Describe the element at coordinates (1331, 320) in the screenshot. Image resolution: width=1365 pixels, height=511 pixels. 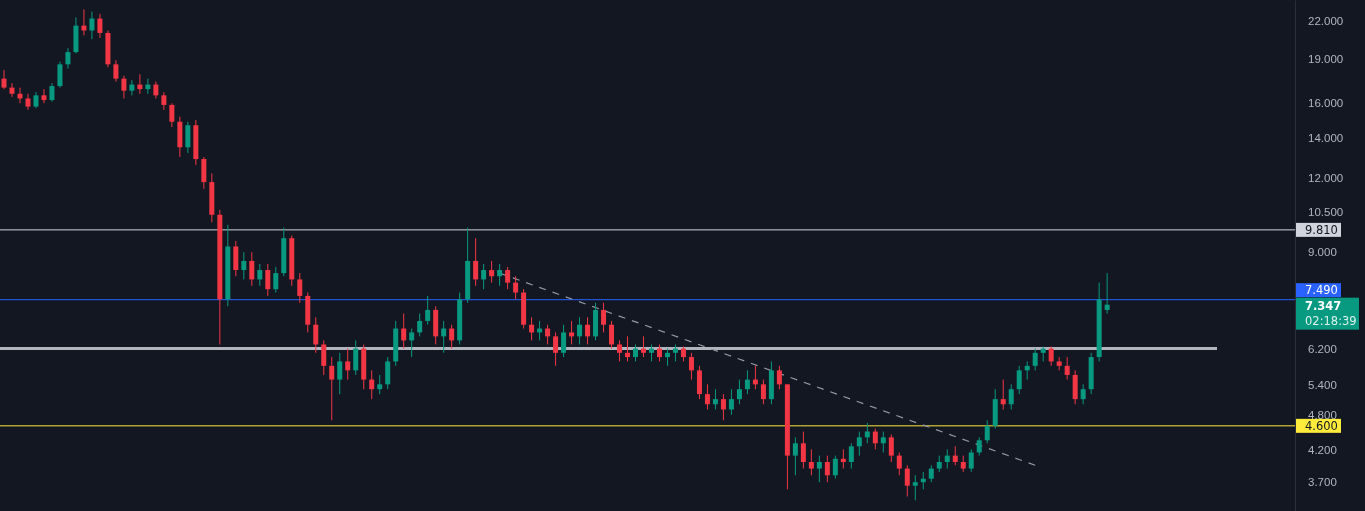
I see `text: 02:18:39` at that location.